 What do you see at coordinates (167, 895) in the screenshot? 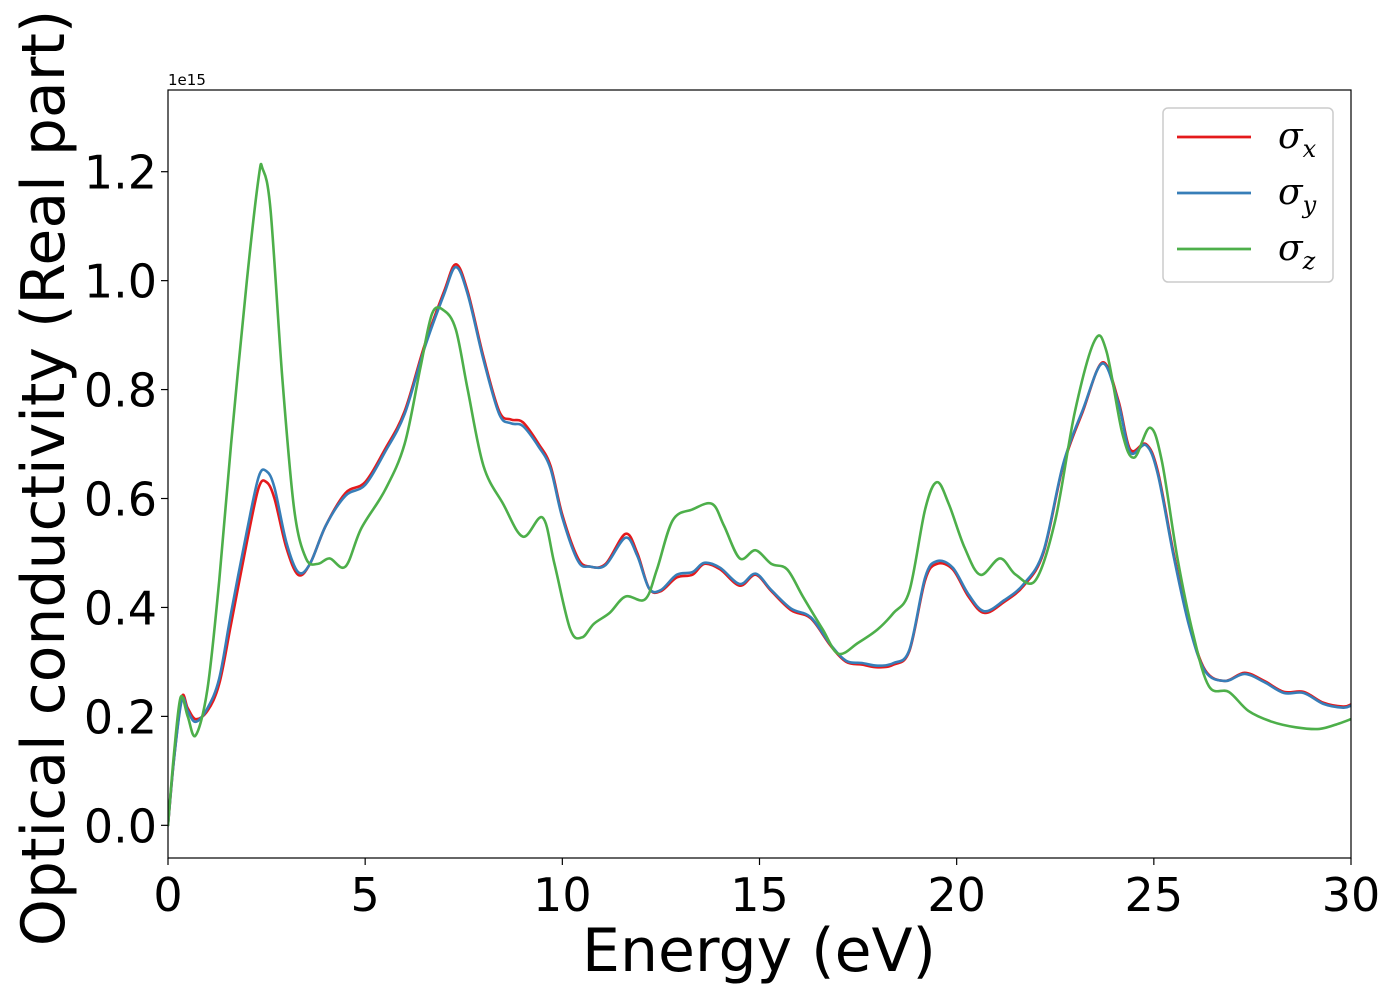
I see `x-tick-label: 0` at bounding box center [167, 895].